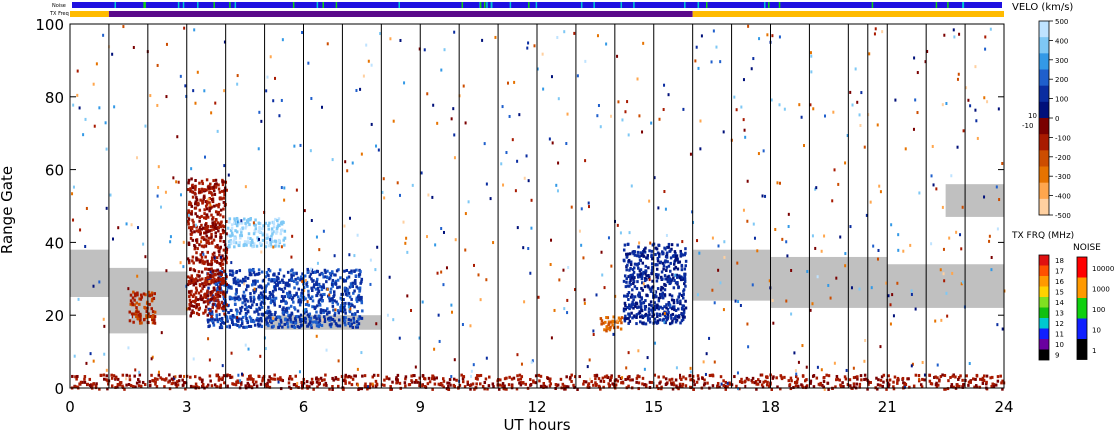  What do you see at coordinates (1061, 22) in the screenshot?
I see `velocity-colorbar-tick-label: 500` at bounding box center [1061, 22].